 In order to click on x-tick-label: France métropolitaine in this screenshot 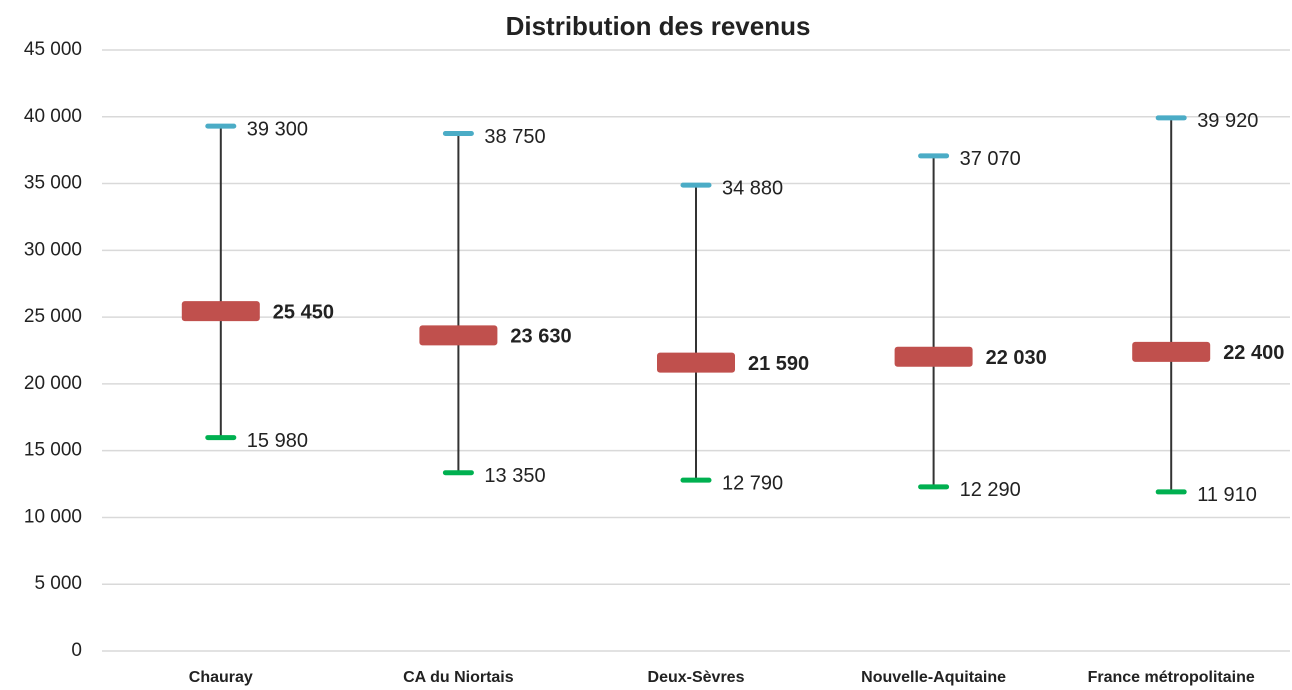, I will do `click(1171, 677)`.